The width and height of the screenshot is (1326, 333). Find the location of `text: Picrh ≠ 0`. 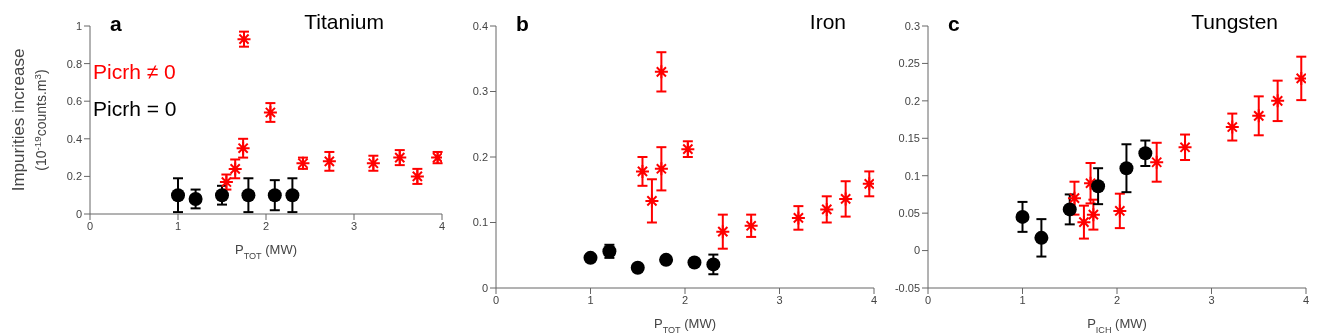

text: Picrh ≠ 0 is located at coordinates (135, 72).